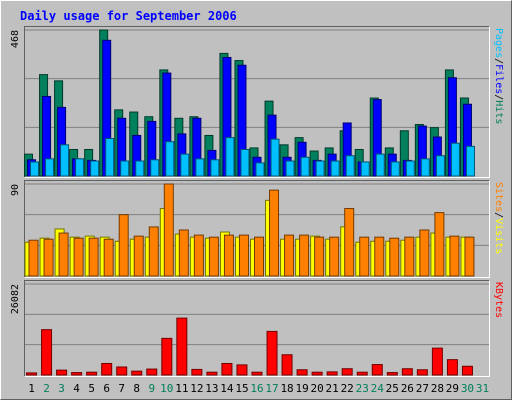 The width and height of the screenshot is (512, 400). Describe the element at coordinates (15, 39) in the screenshot. I see `panel-max-label: 468` at that location.